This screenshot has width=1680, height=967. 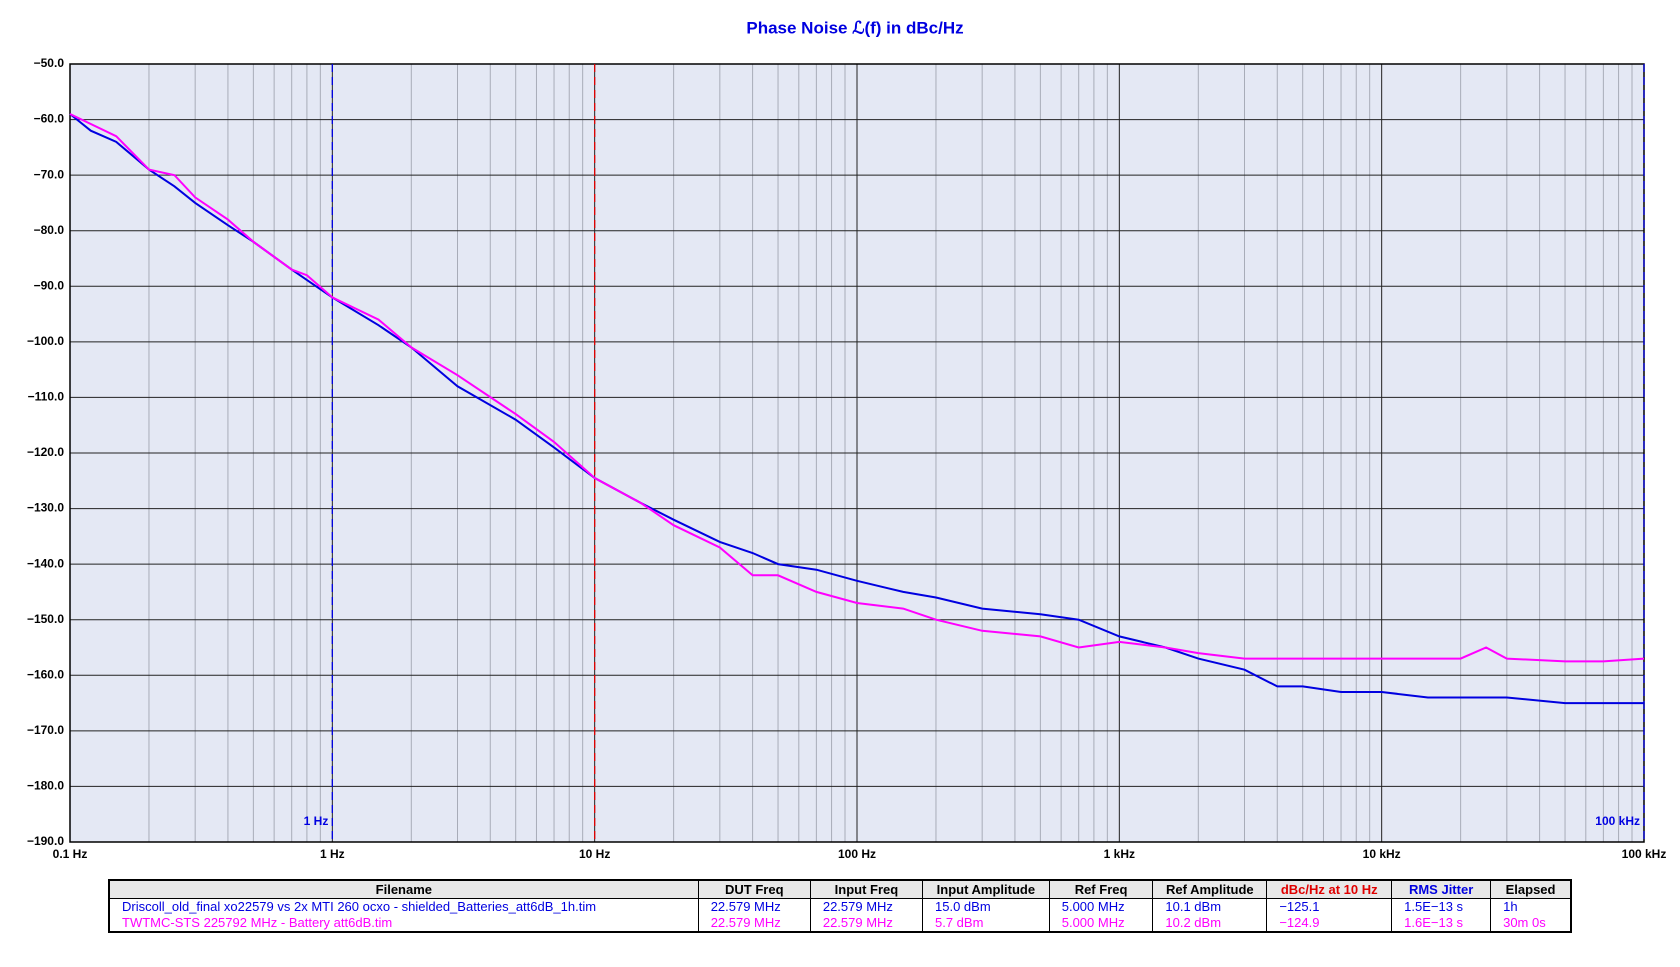 What do you see at coordinates (594, 854) in the screenshot?
I see `x-tick-label: 10 Hz` at bounding box center [594, 854].